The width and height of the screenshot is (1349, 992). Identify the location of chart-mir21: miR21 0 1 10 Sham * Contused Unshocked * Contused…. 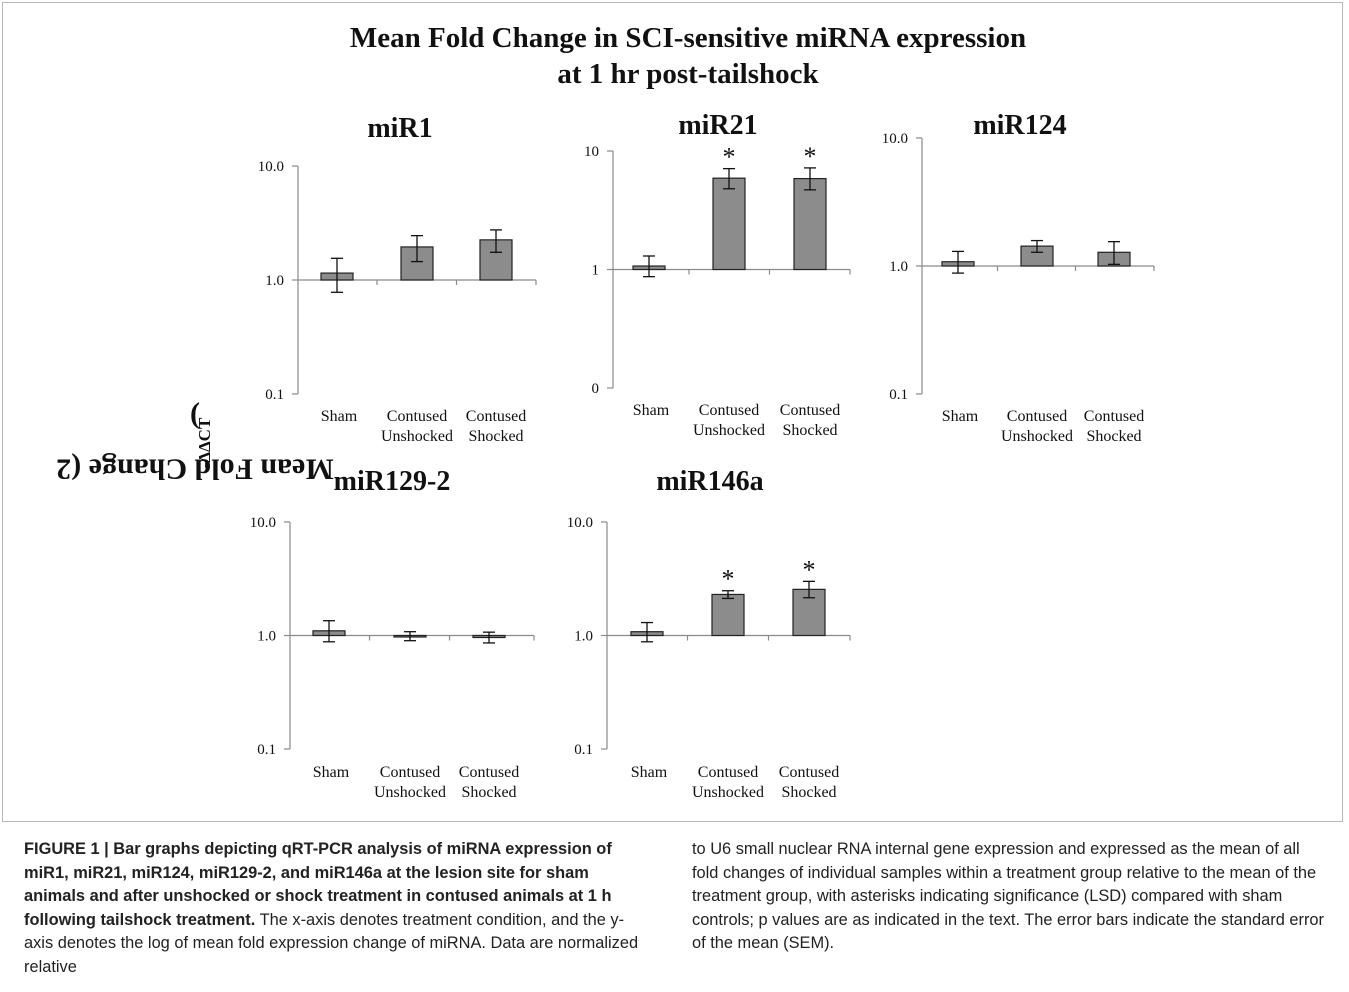
(717, 274).